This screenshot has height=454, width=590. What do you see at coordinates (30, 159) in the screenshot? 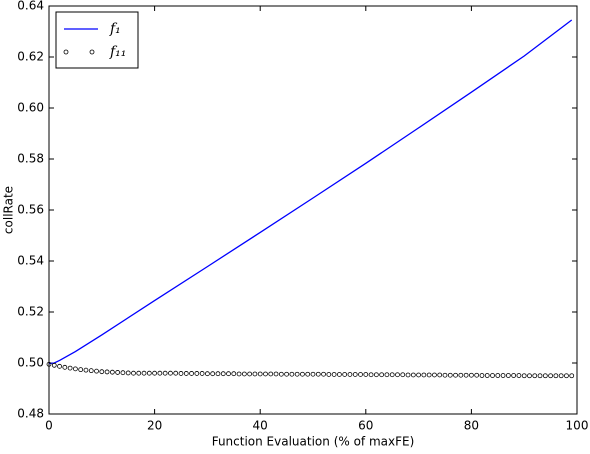
I see `y-tick-label: 0.58` at bounding box center [30, 159].